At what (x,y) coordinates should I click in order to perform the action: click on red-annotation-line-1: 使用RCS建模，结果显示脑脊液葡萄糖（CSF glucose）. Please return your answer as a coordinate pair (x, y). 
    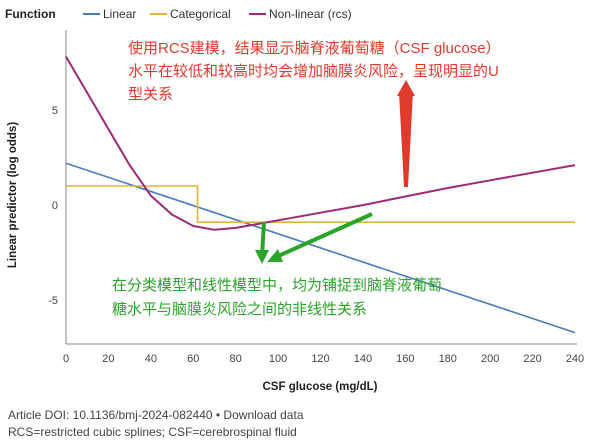
    Looking at the image, I should click on (314, 48).